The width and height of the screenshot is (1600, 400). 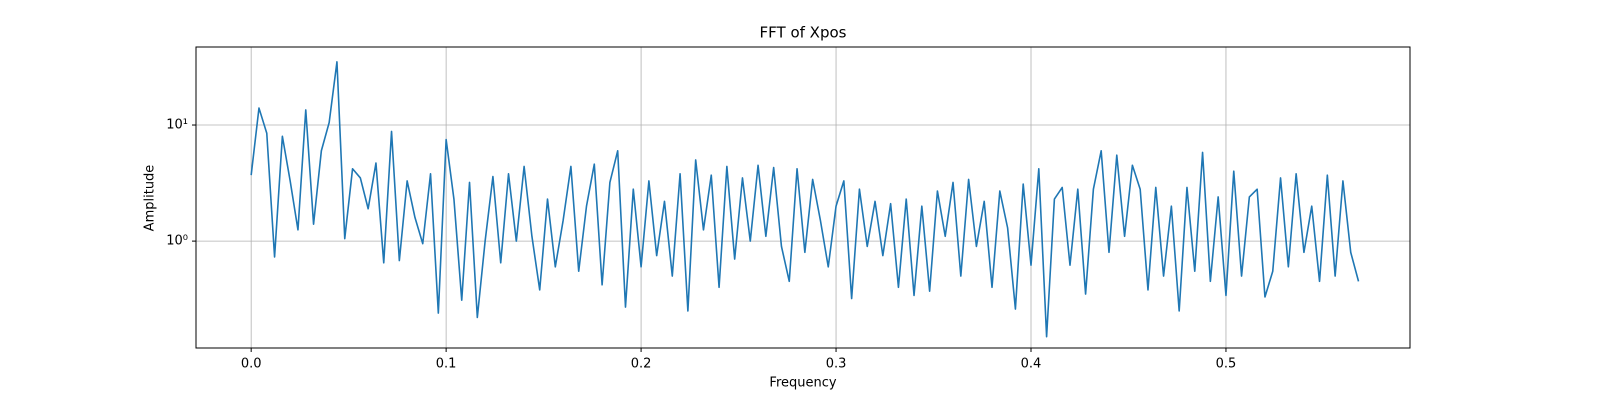 I want to click on y-axis-label: Amplitude, so click(x=150, y=198).